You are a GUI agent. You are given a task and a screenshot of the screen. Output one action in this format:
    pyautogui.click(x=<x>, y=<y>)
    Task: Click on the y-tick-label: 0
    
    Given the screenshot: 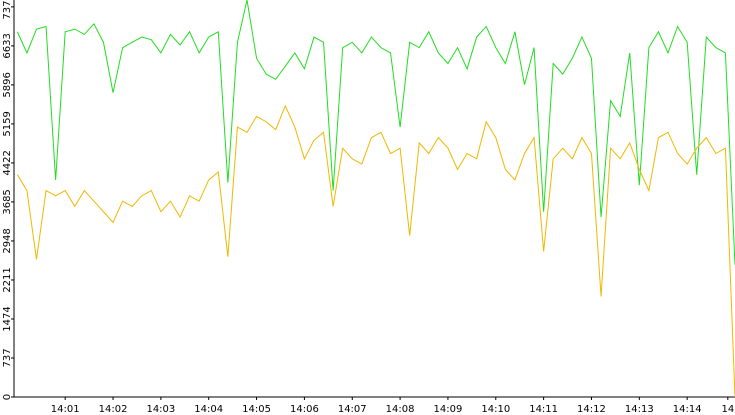 What is the action you would take?
    pyautogui.click(x=7, y=397)
    